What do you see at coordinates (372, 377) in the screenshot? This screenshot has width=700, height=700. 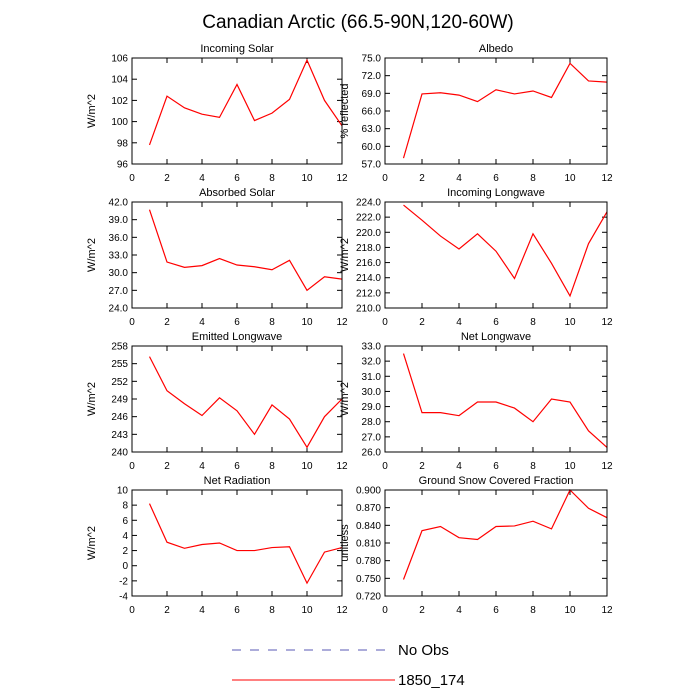 I see `y-tick-label: 31.0` at bounding box center [372, 377].